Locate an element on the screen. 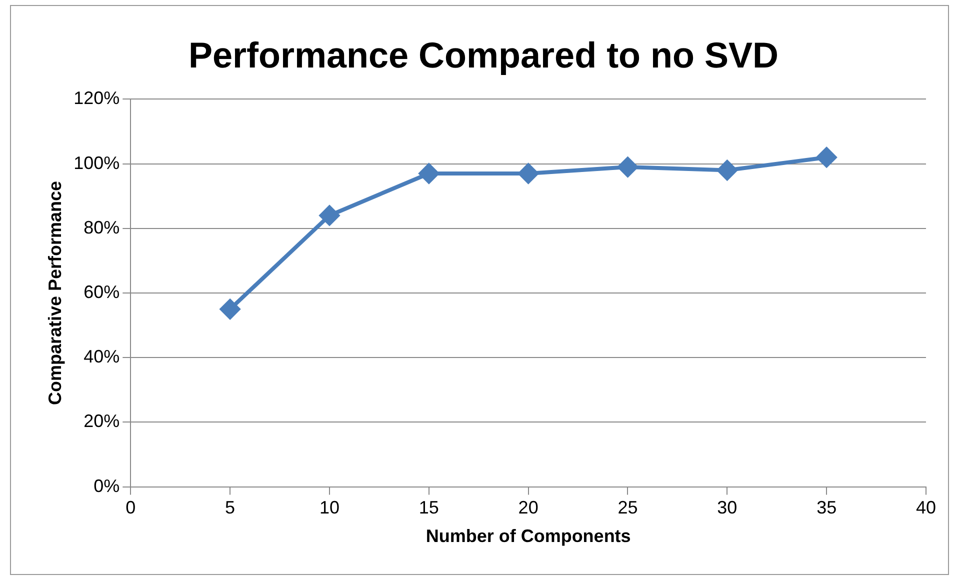 The height and width of the screenshot is (578, 957). x-tick-label: 20 is located at coordinates (528, 508).